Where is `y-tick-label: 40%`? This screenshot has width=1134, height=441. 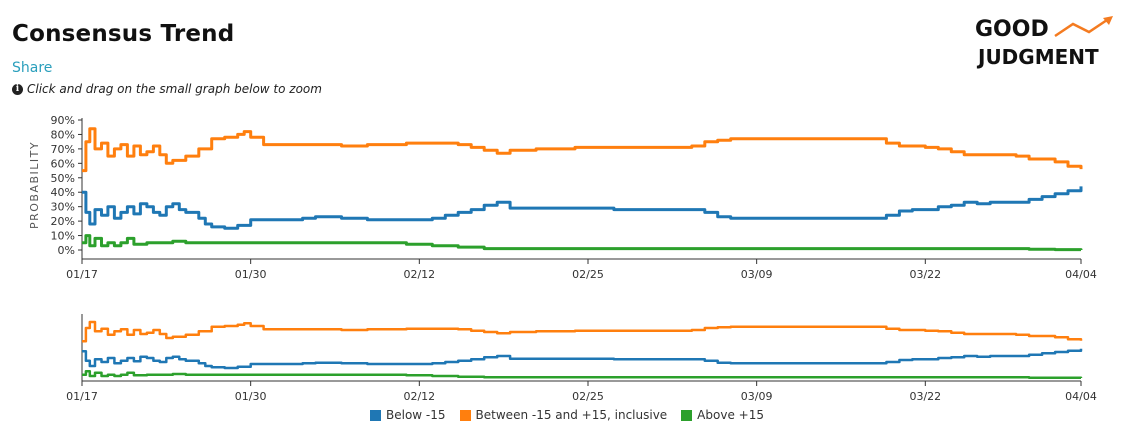
y-tick-label: 40% is located at coordinates (63, 192).